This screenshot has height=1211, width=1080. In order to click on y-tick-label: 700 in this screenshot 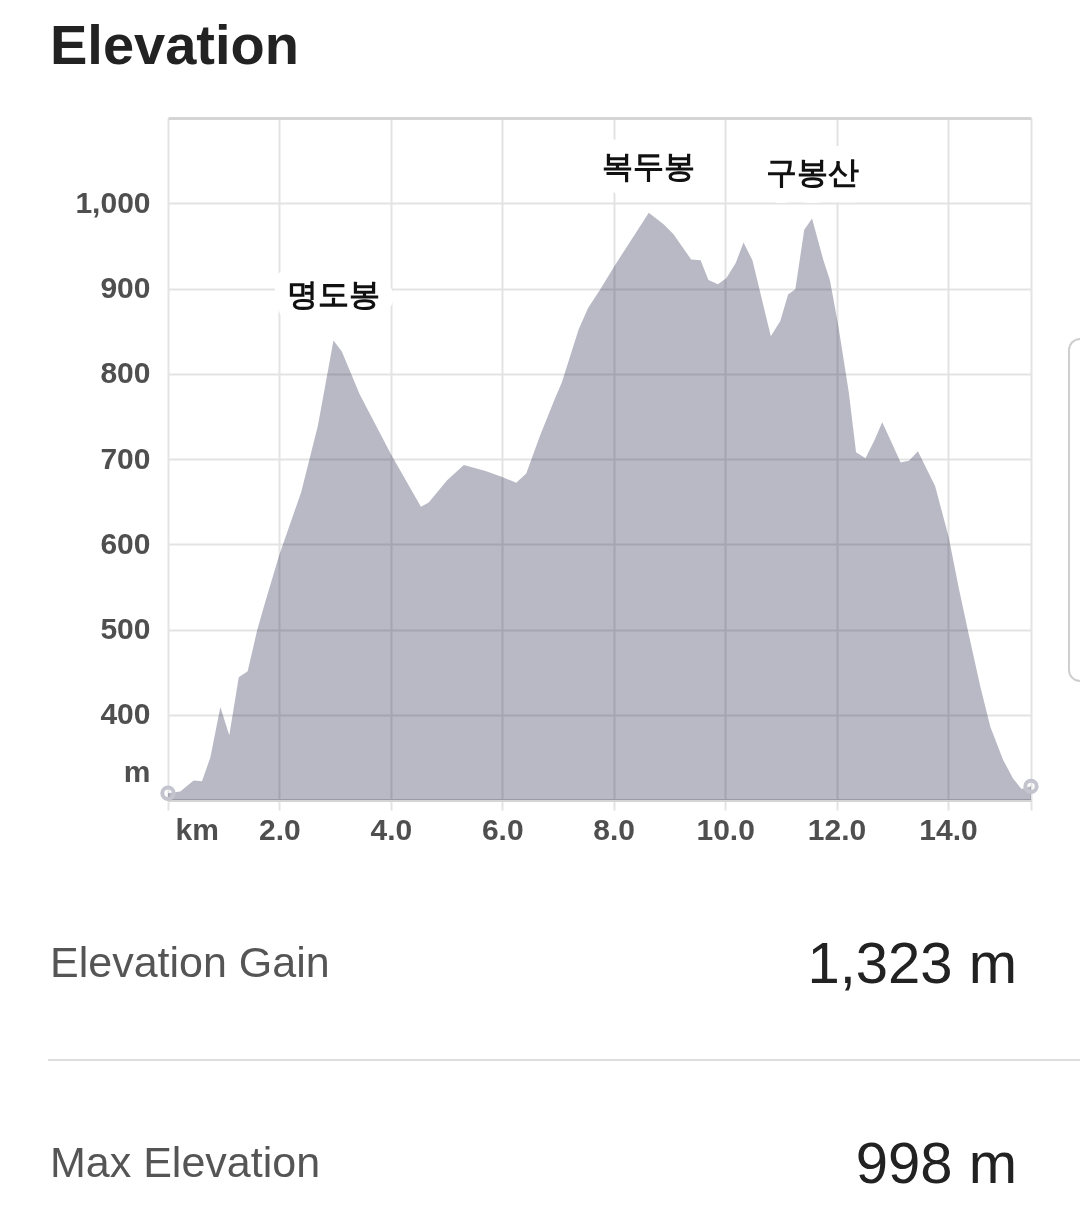, I will do `click(125, 458)`.